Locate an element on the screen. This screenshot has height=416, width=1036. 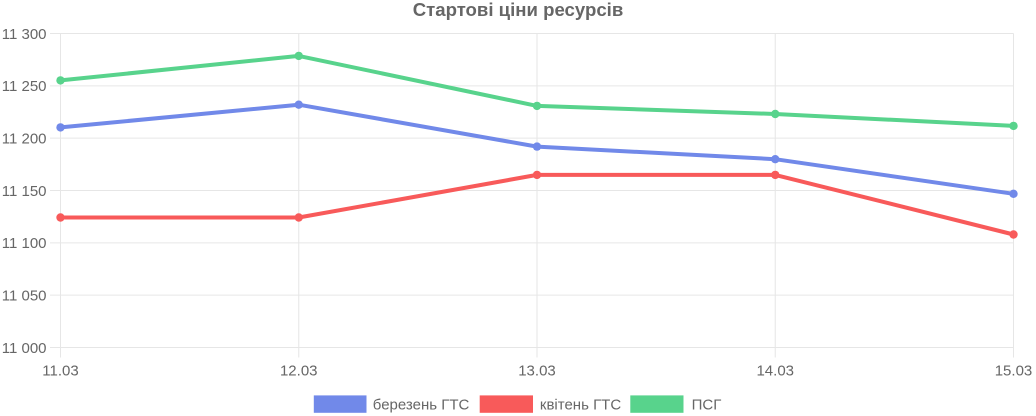
svg-text: 13.03 is located at coordinates (537, 371).